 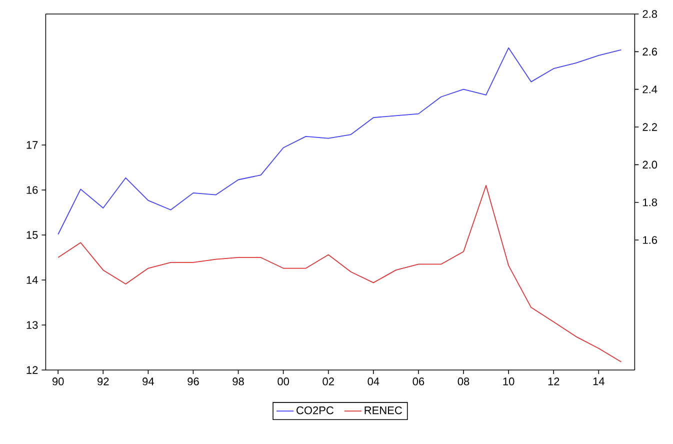 I want to click on x-tick-label: 98, so click(x=238, y=382).